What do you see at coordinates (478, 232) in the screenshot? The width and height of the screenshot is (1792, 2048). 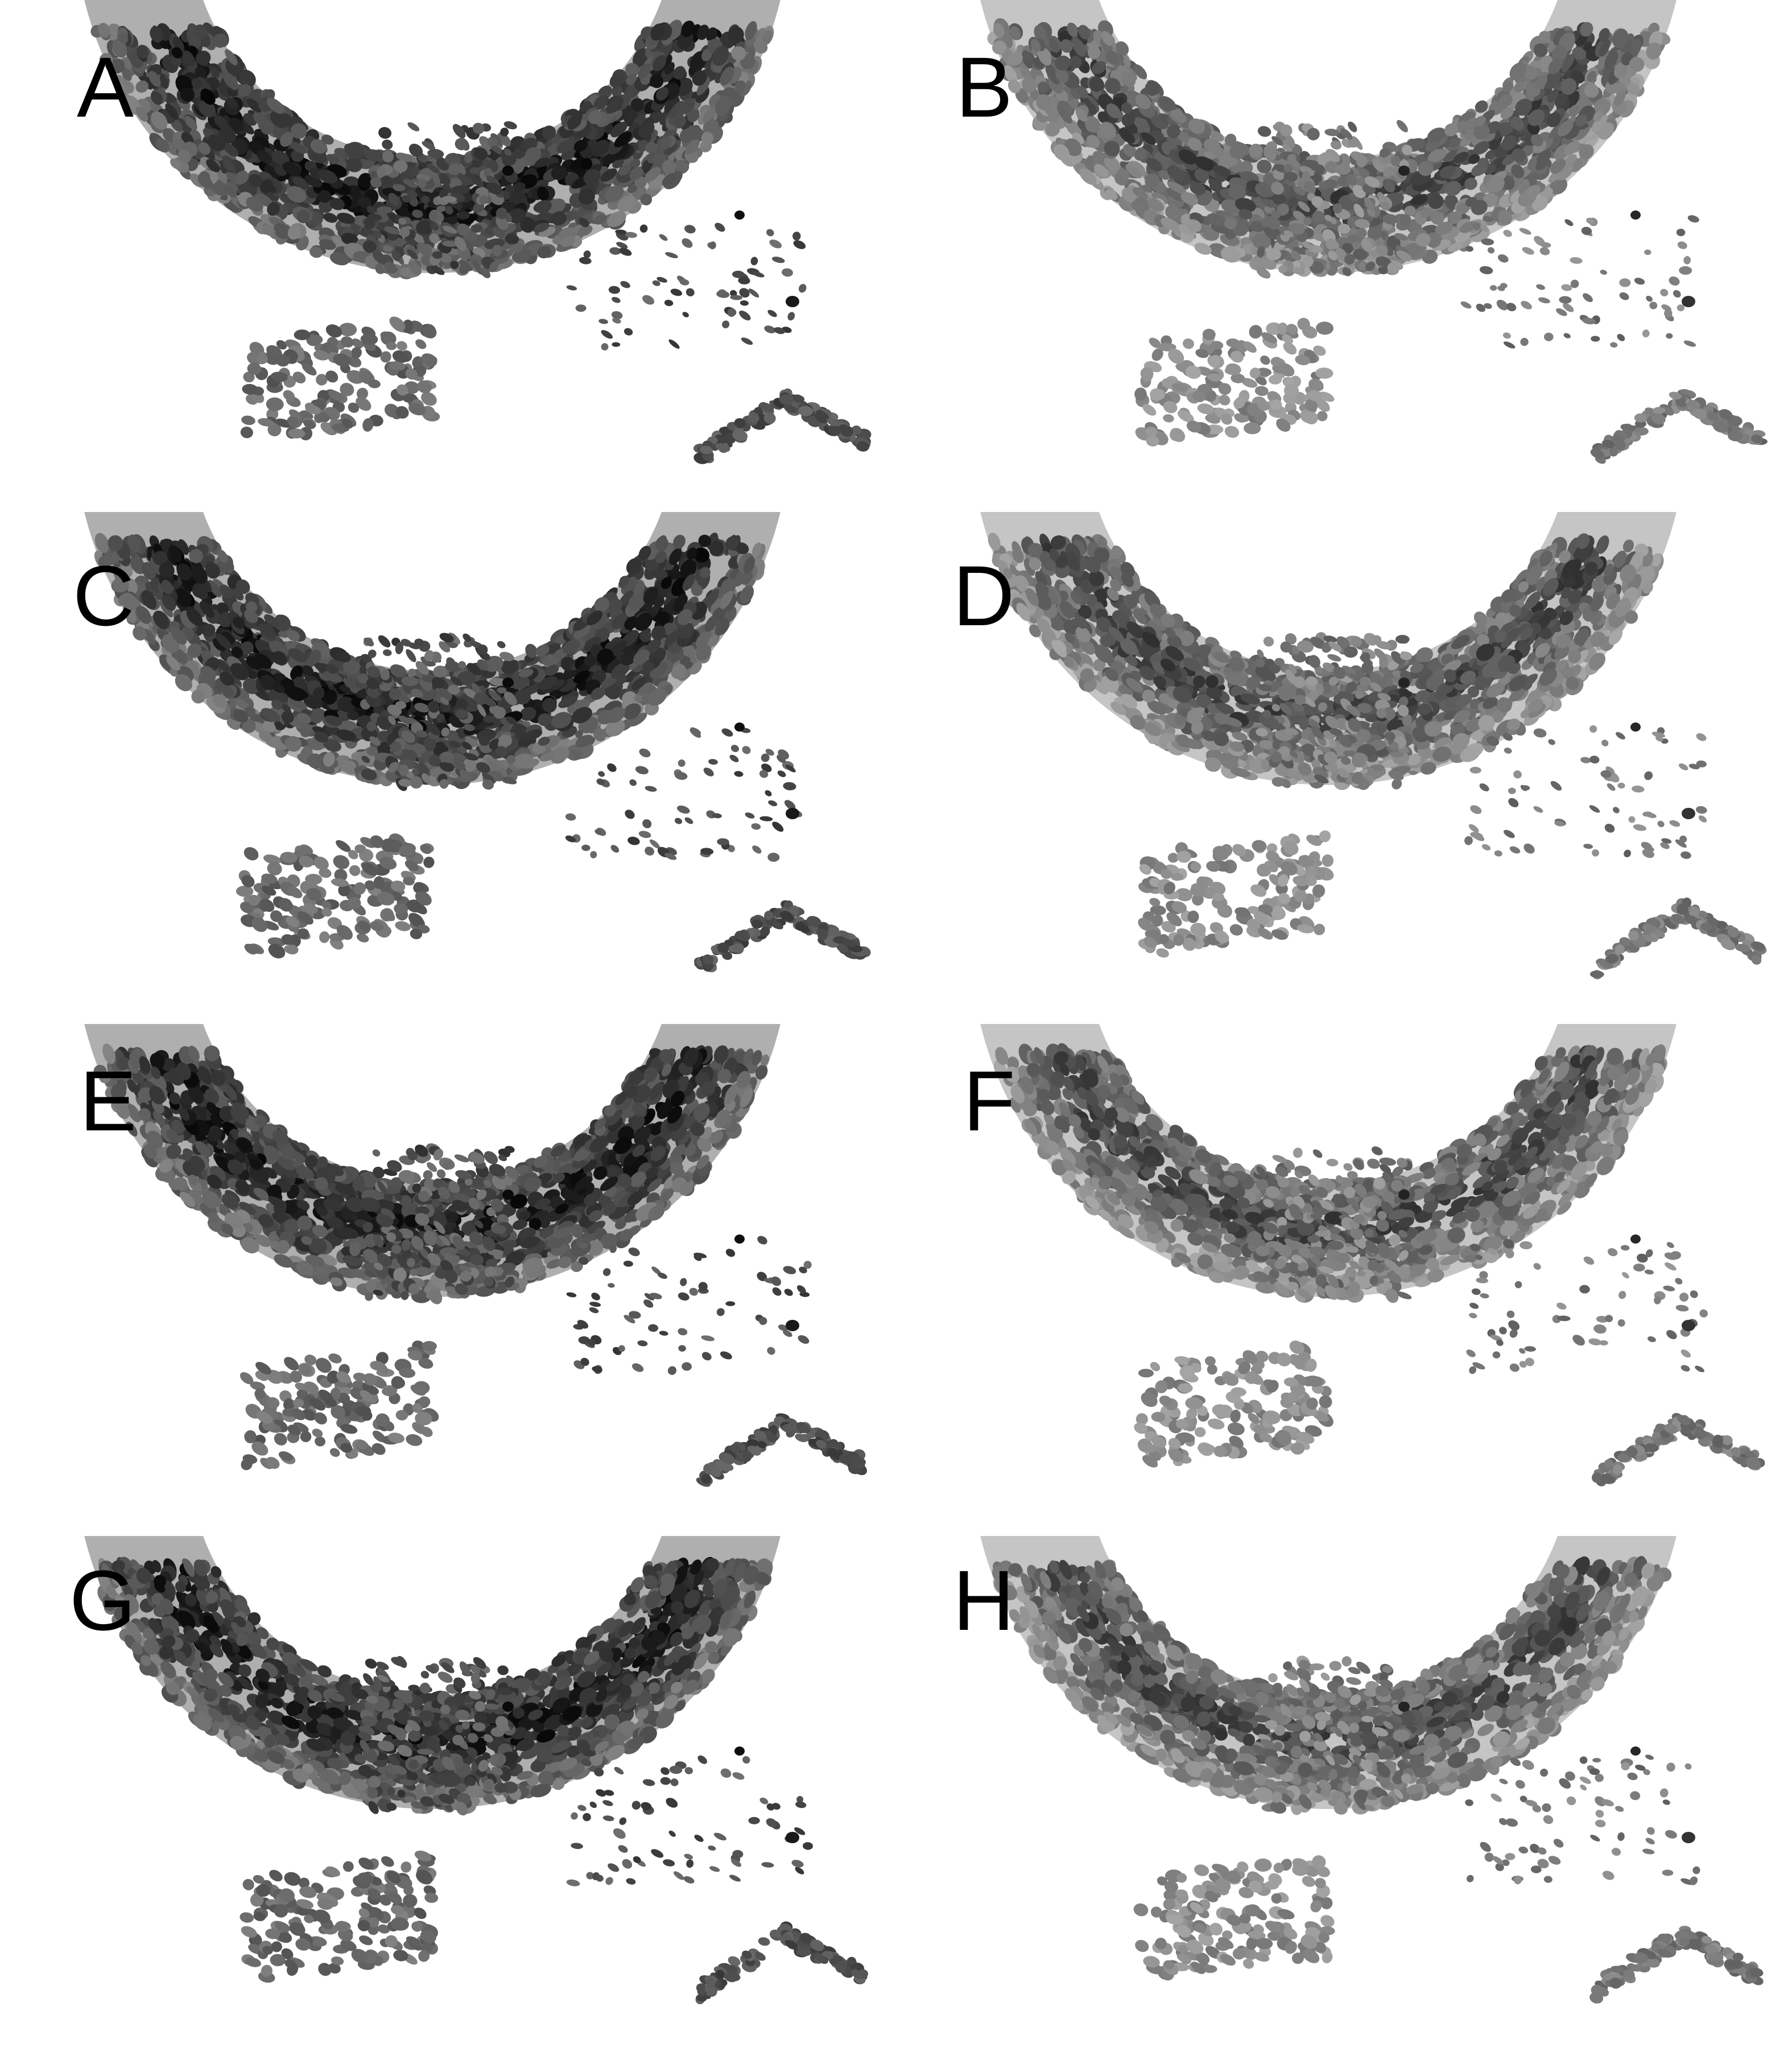 I see `panel-a-image` at bounding box center [478, 232].